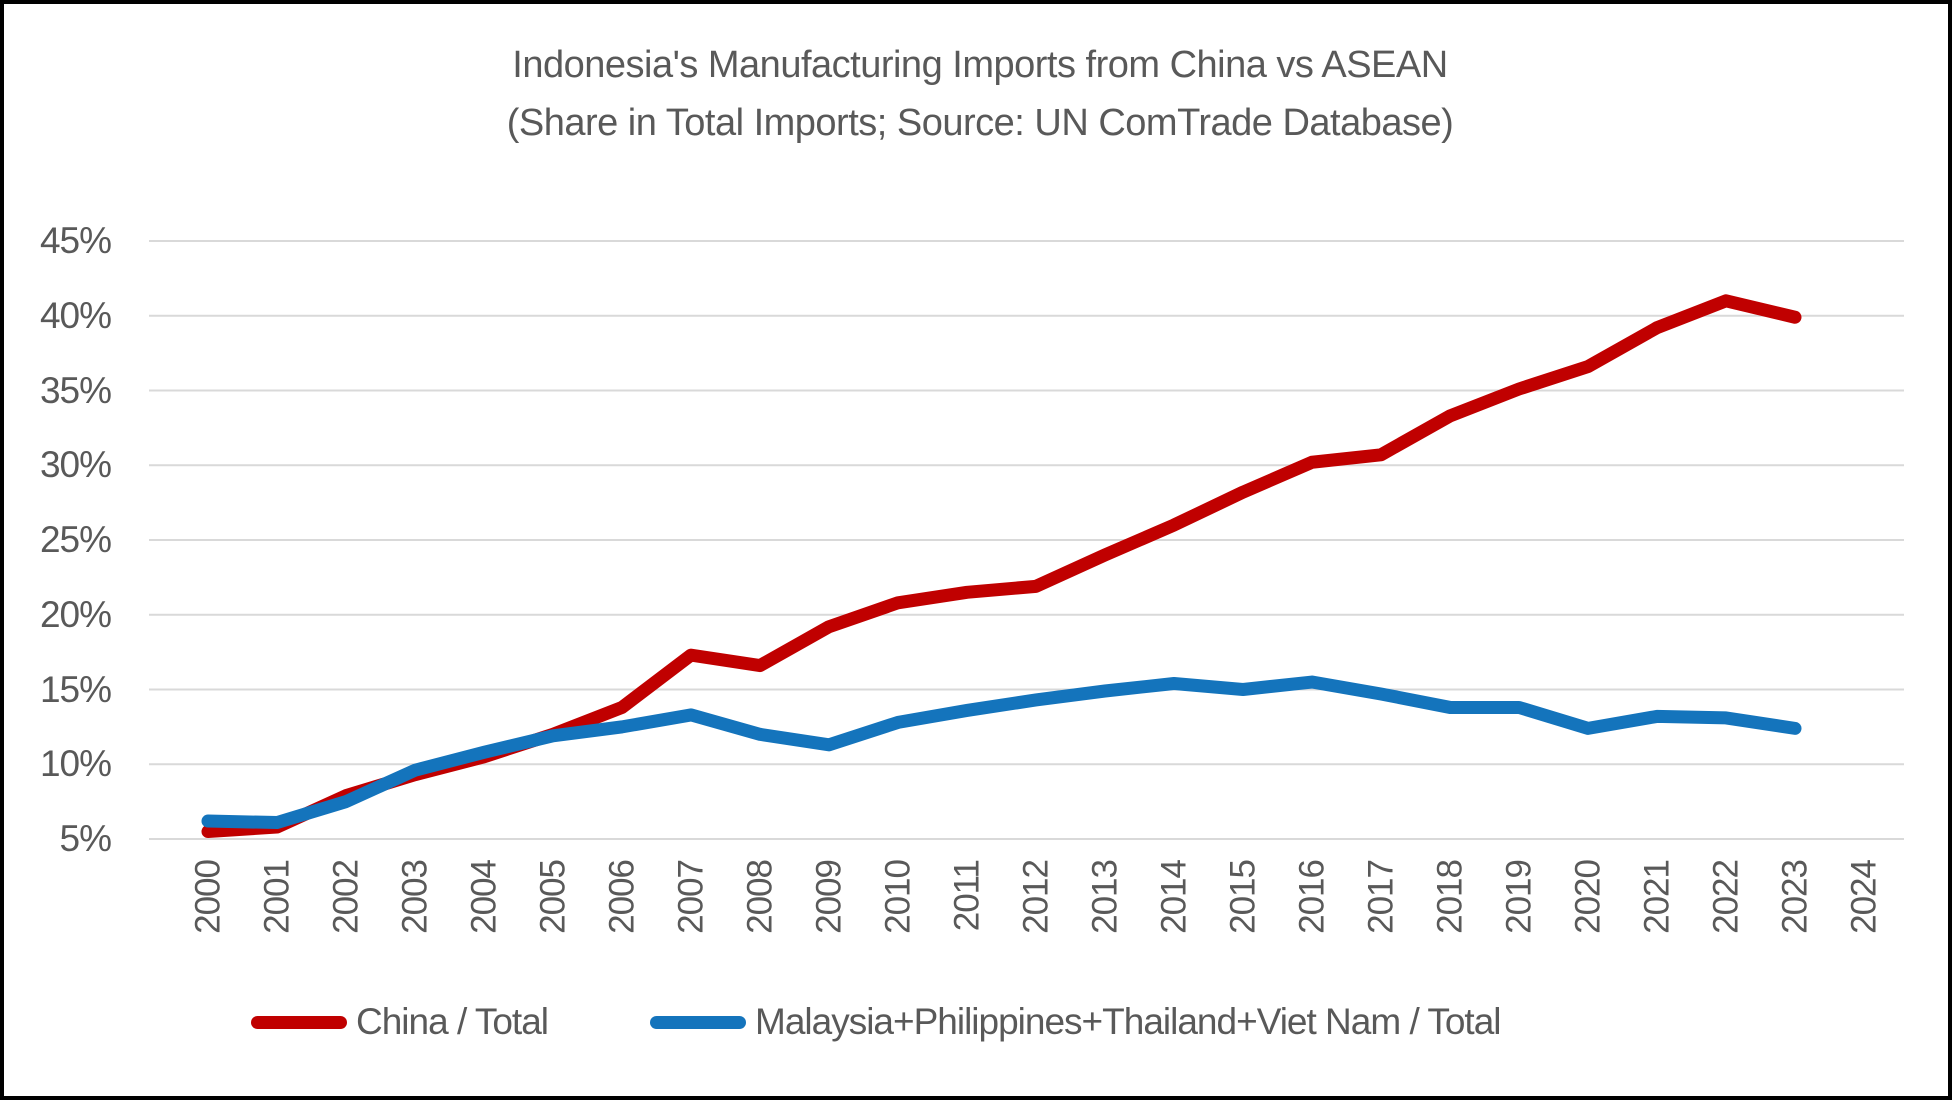  Describe the element at coordinates (1105, 897) in the screenshot. I see `x-tick-label: 2013` at that location.